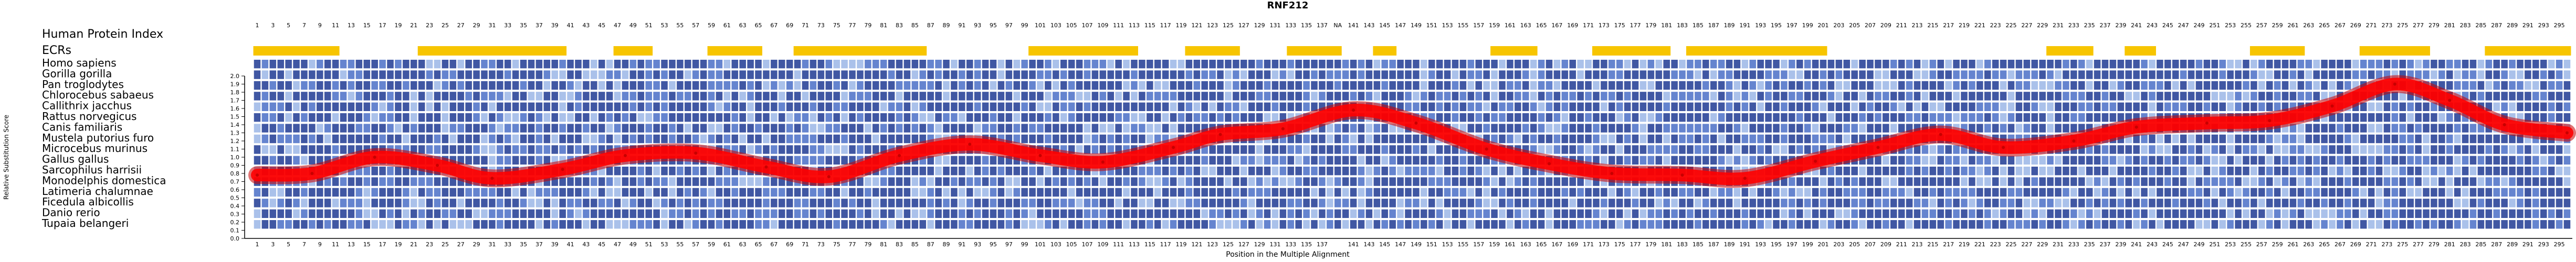 The height and width of the screenshot is (262, 2576). I want to click on top-tick-label: 275, so click(2402, 26).